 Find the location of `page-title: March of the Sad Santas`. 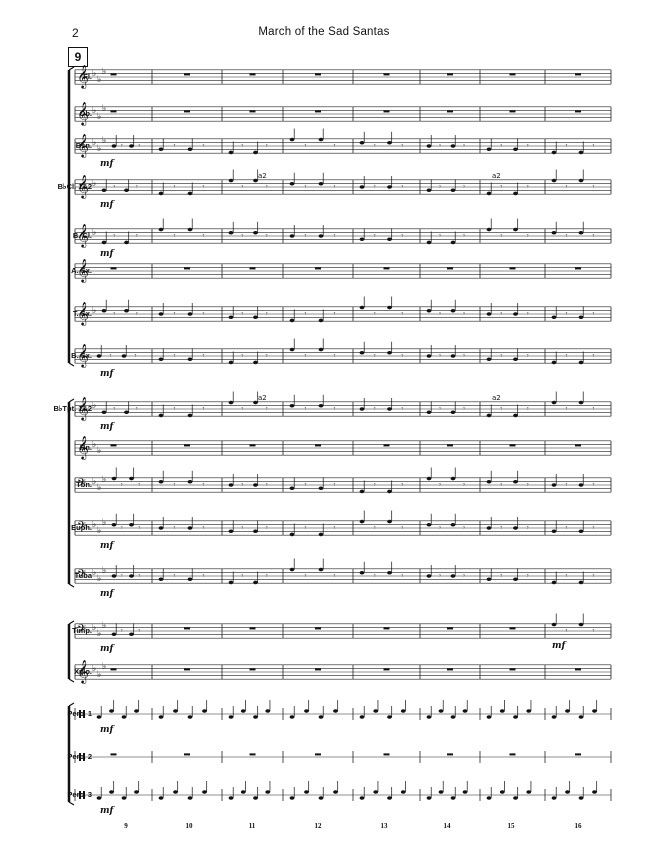

page-title: March of the Sad Santas is located at coordinates (324, 32).